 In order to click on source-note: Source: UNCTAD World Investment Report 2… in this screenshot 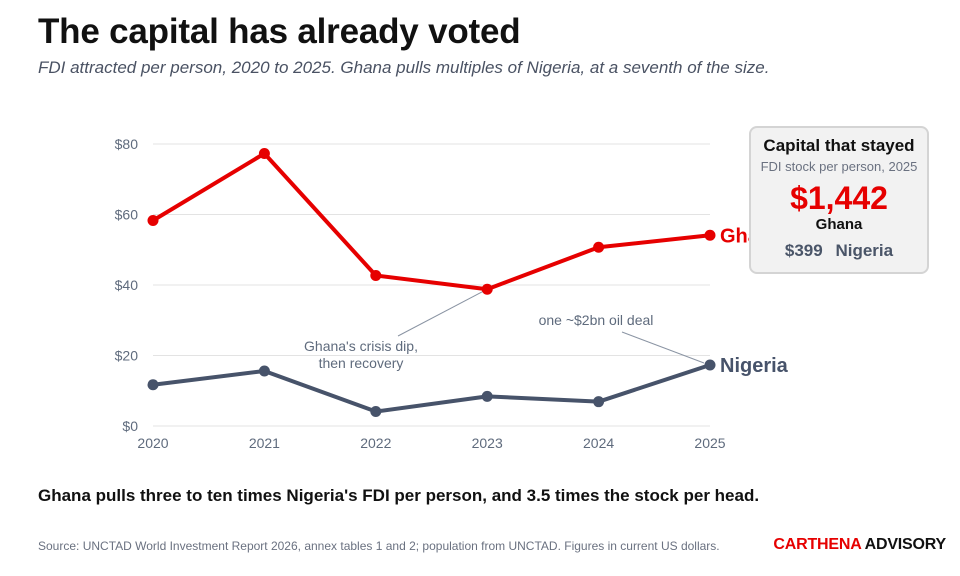, I will do `click(379, 546)`.